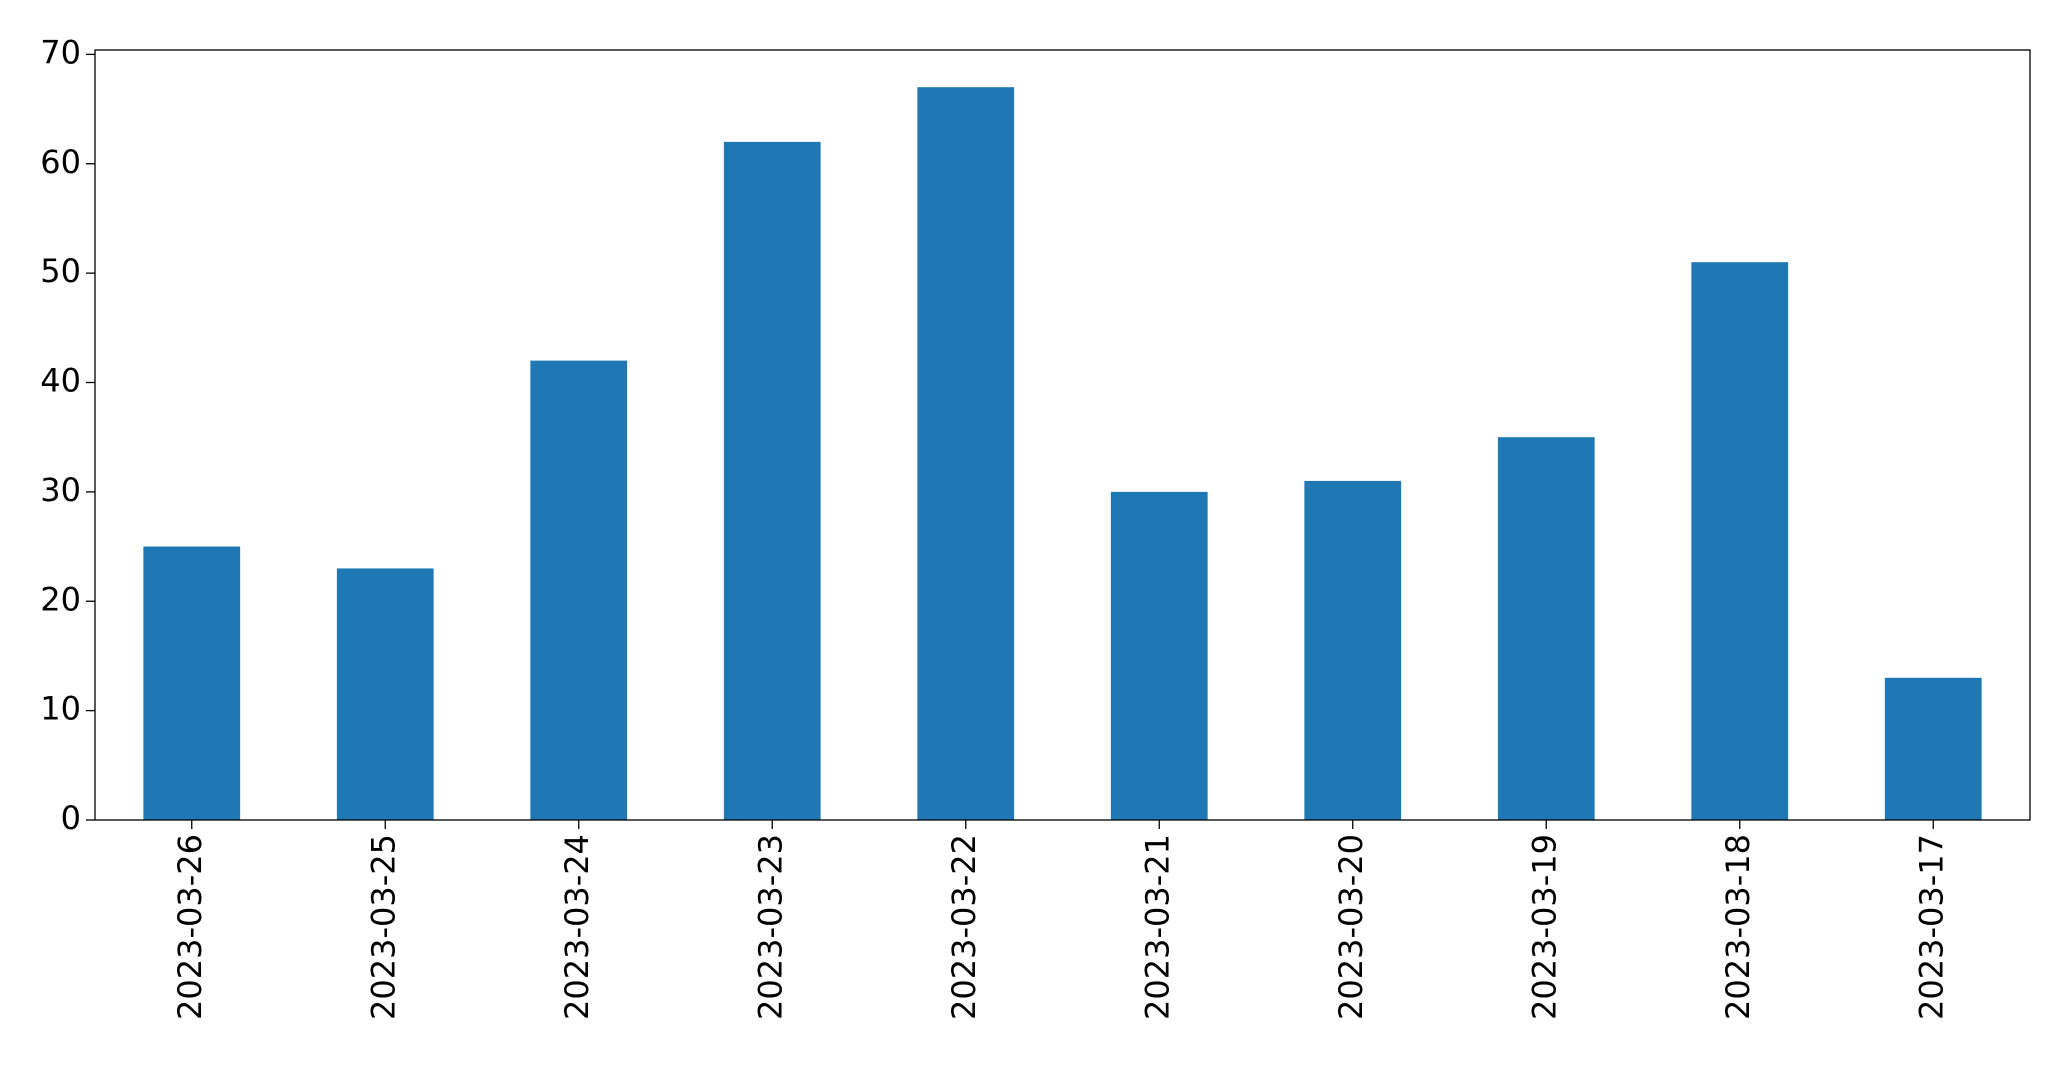  What do you see at coordinates (964, 927) in the screenshot?
I see `x-tick-label: 2023-03-22` at bounding box center [964, 927].